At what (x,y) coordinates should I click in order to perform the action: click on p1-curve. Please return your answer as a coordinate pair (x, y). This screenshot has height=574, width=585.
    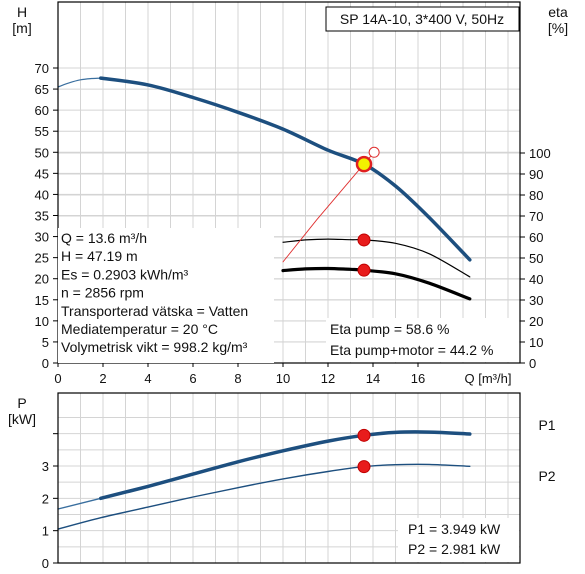
    Looking at the image, I should click on (285, 465).